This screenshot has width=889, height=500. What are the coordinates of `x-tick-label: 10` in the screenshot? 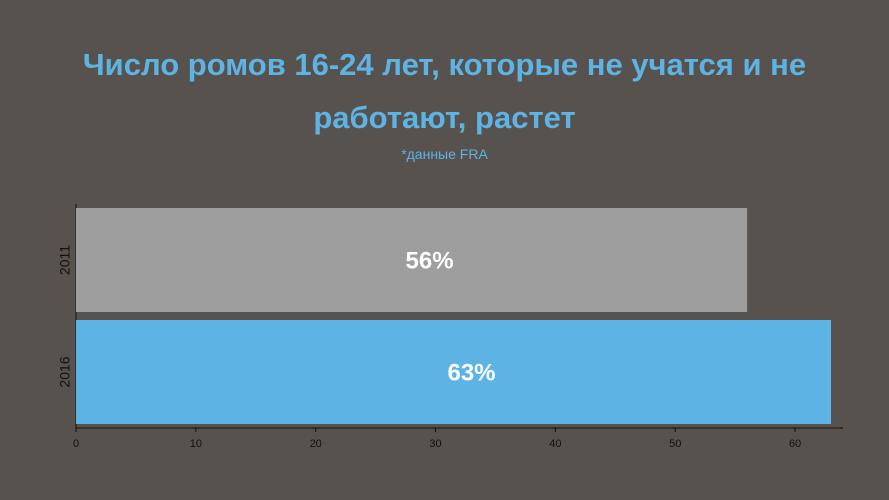 It's located at (196, 444).